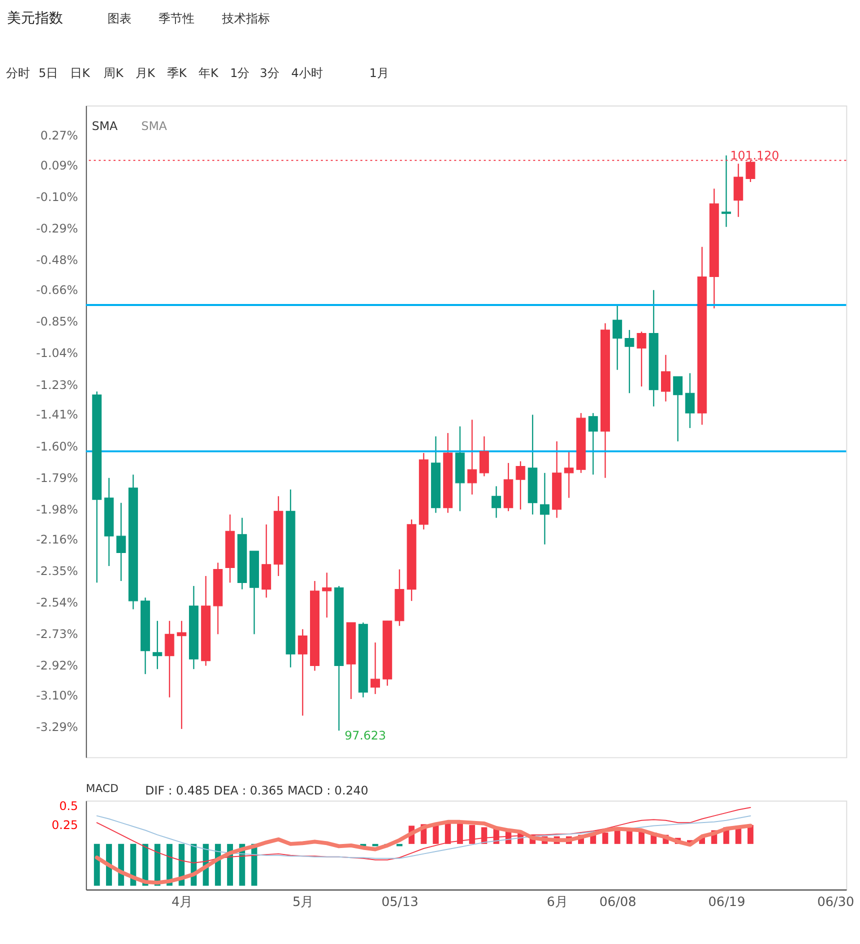  Describe the element at coordinates (57, 695) in the screenshot. I see `y-tick-label: -3.10%` at that location.